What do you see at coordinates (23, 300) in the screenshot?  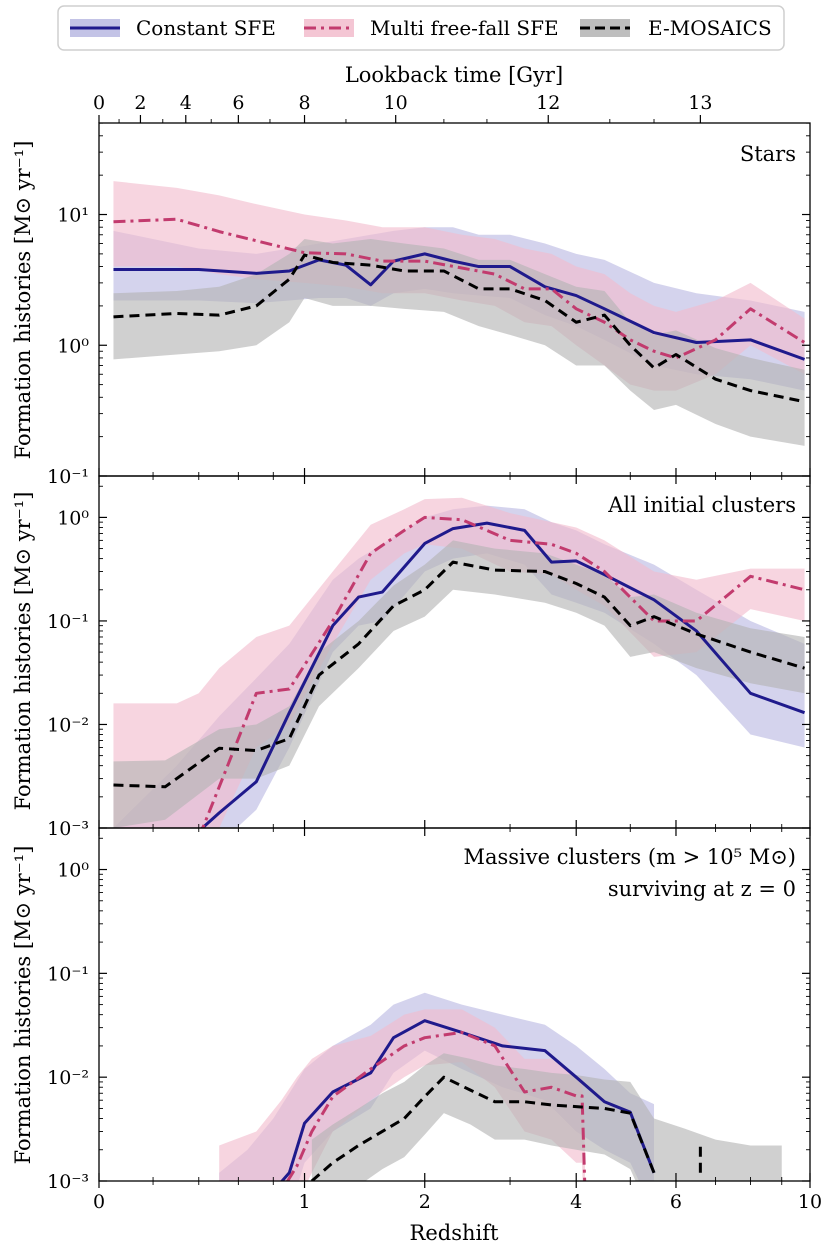 I see `ylabel-stars: Formation histories [M⊙ yr⁻¹]` at bounding box center [23, 300].